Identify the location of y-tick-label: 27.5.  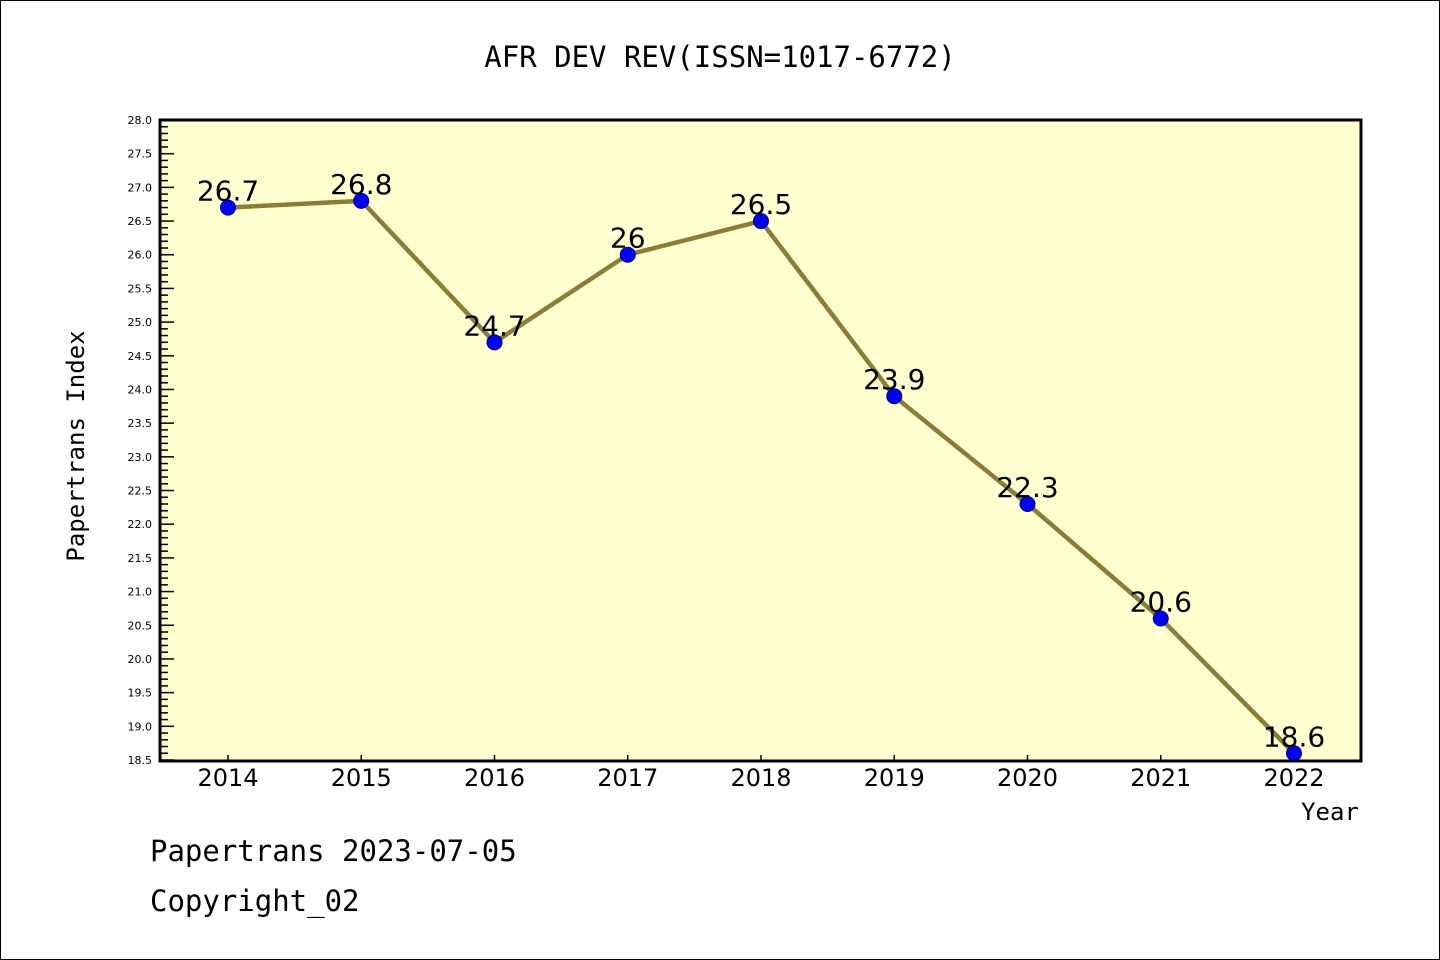
(140, 154).